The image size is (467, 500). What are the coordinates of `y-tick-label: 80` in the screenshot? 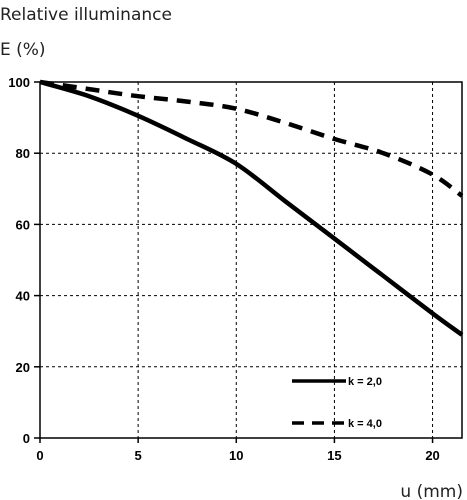 It's located at (23, 153).